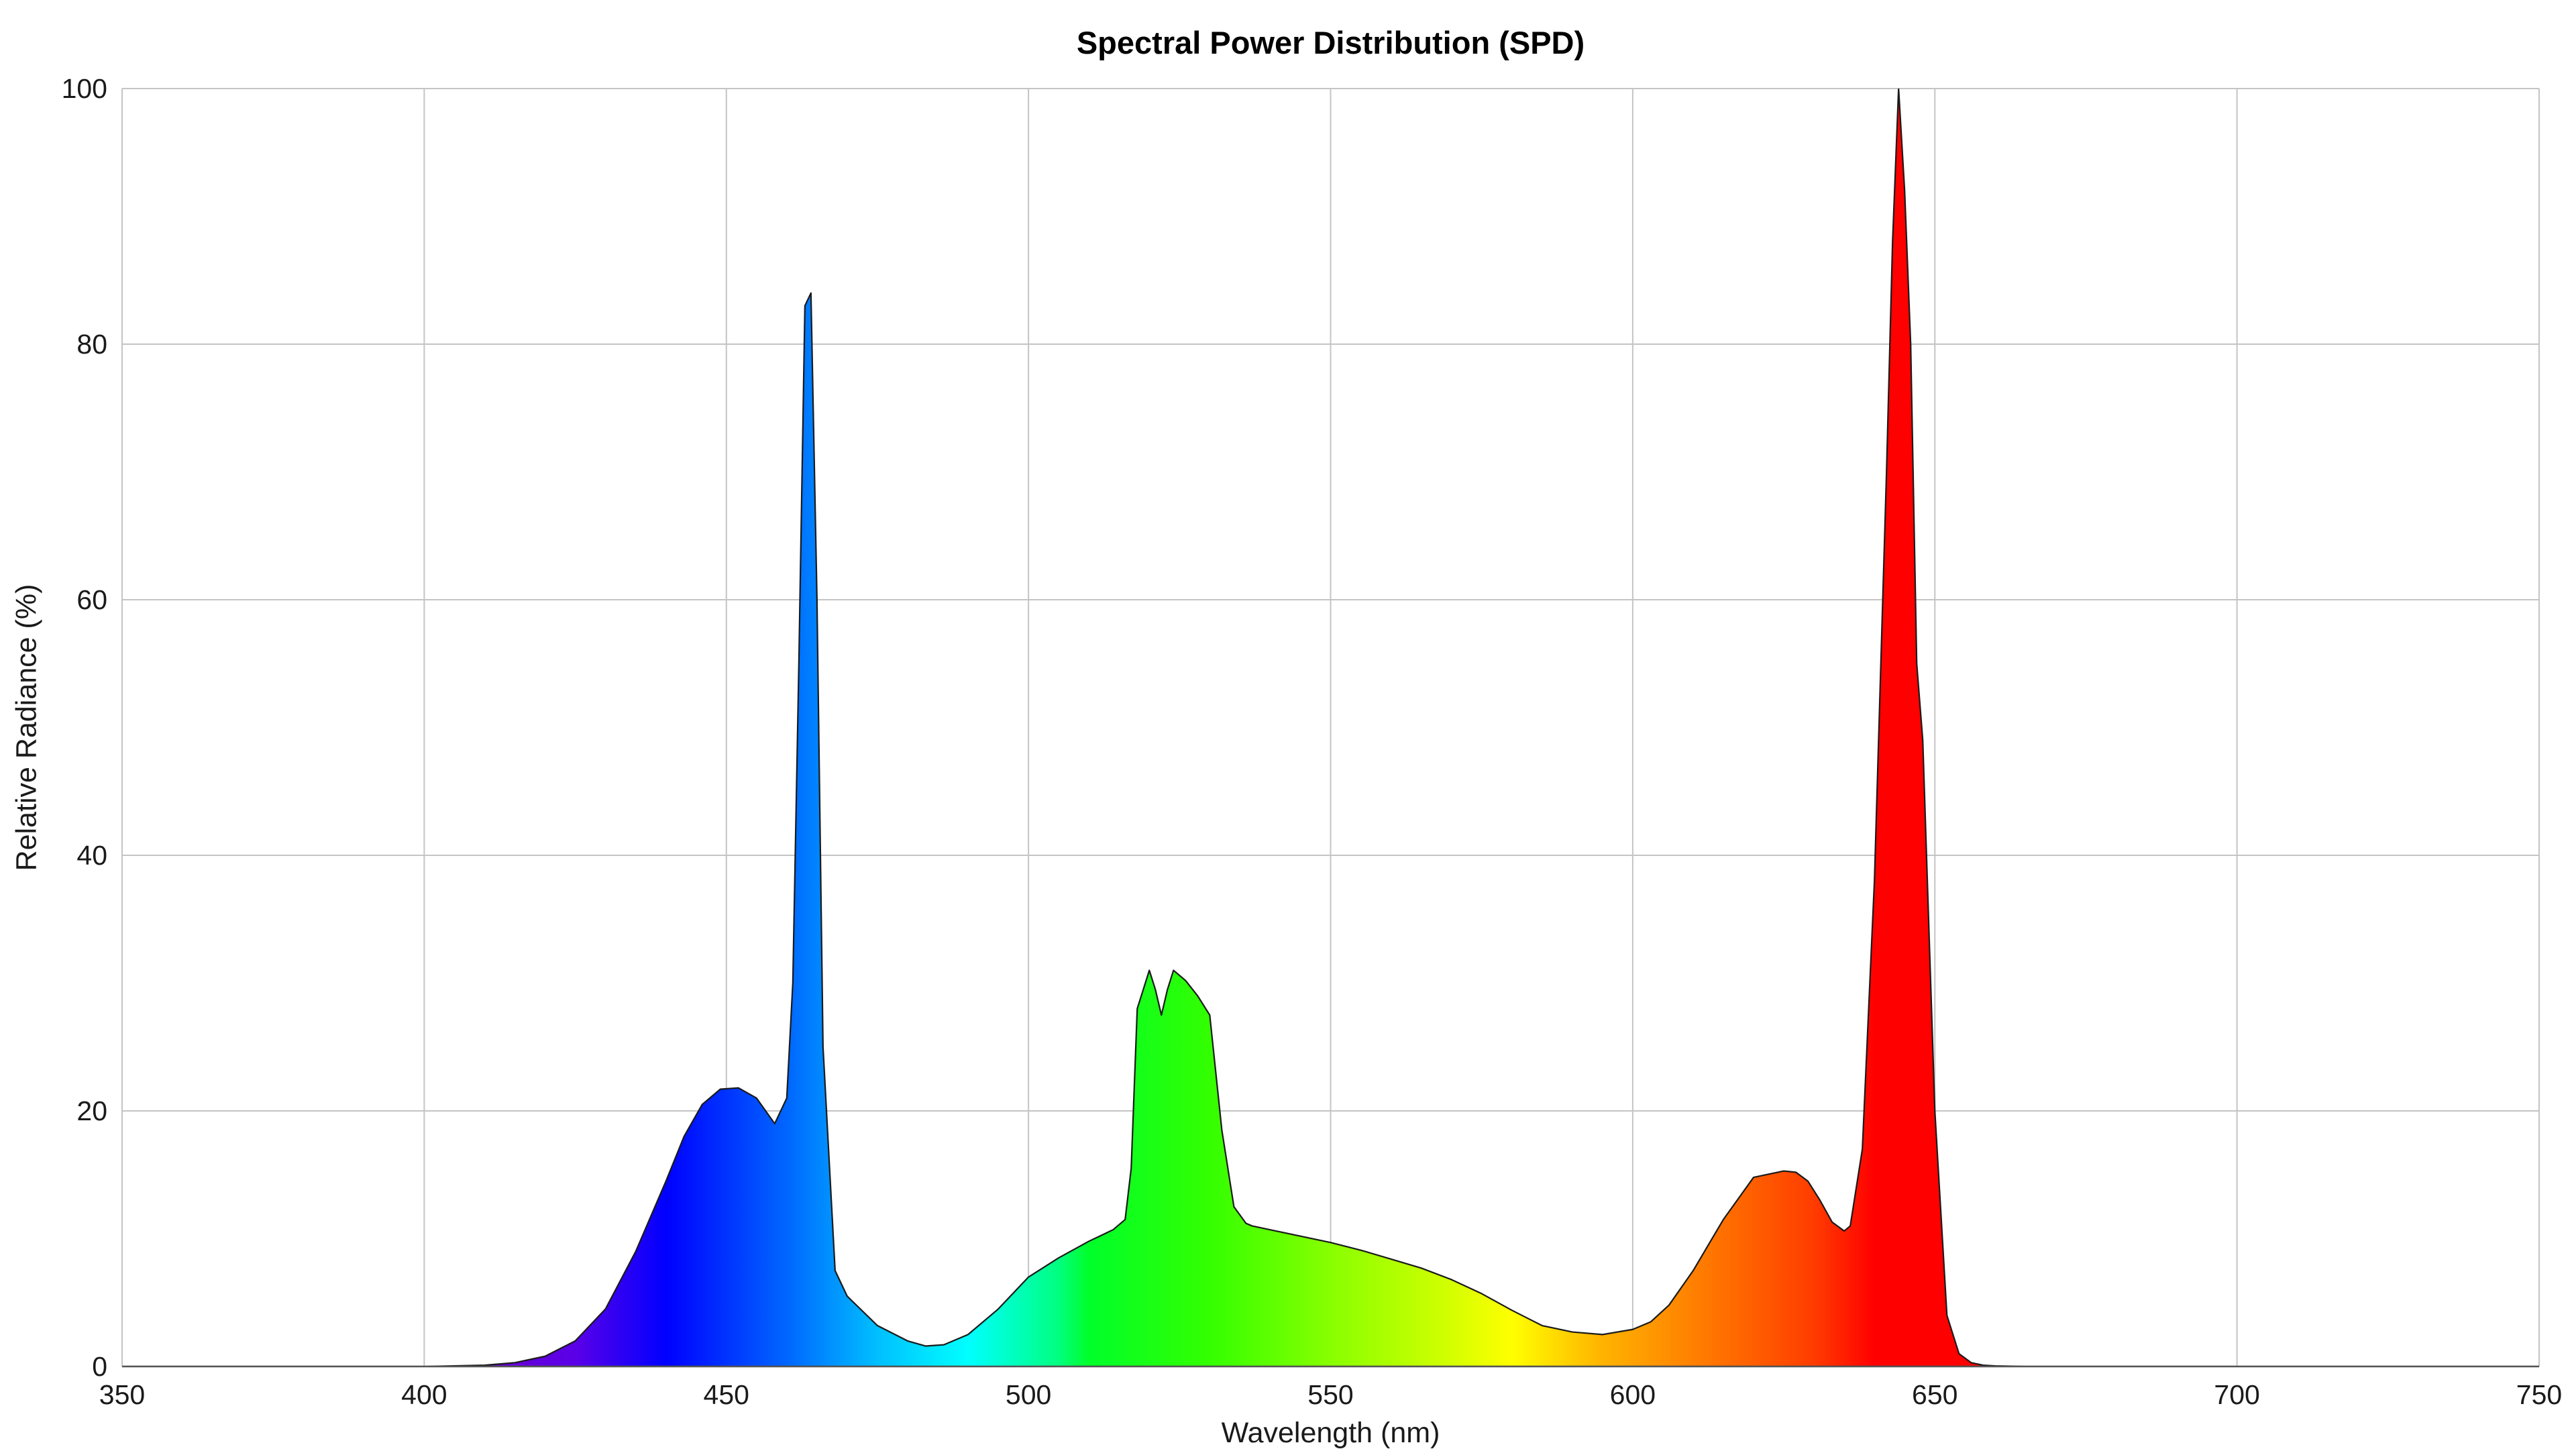  Describe the element at coordinates (99, 1366) in the screenshot. I see `y-tick-label: 0` at that location.